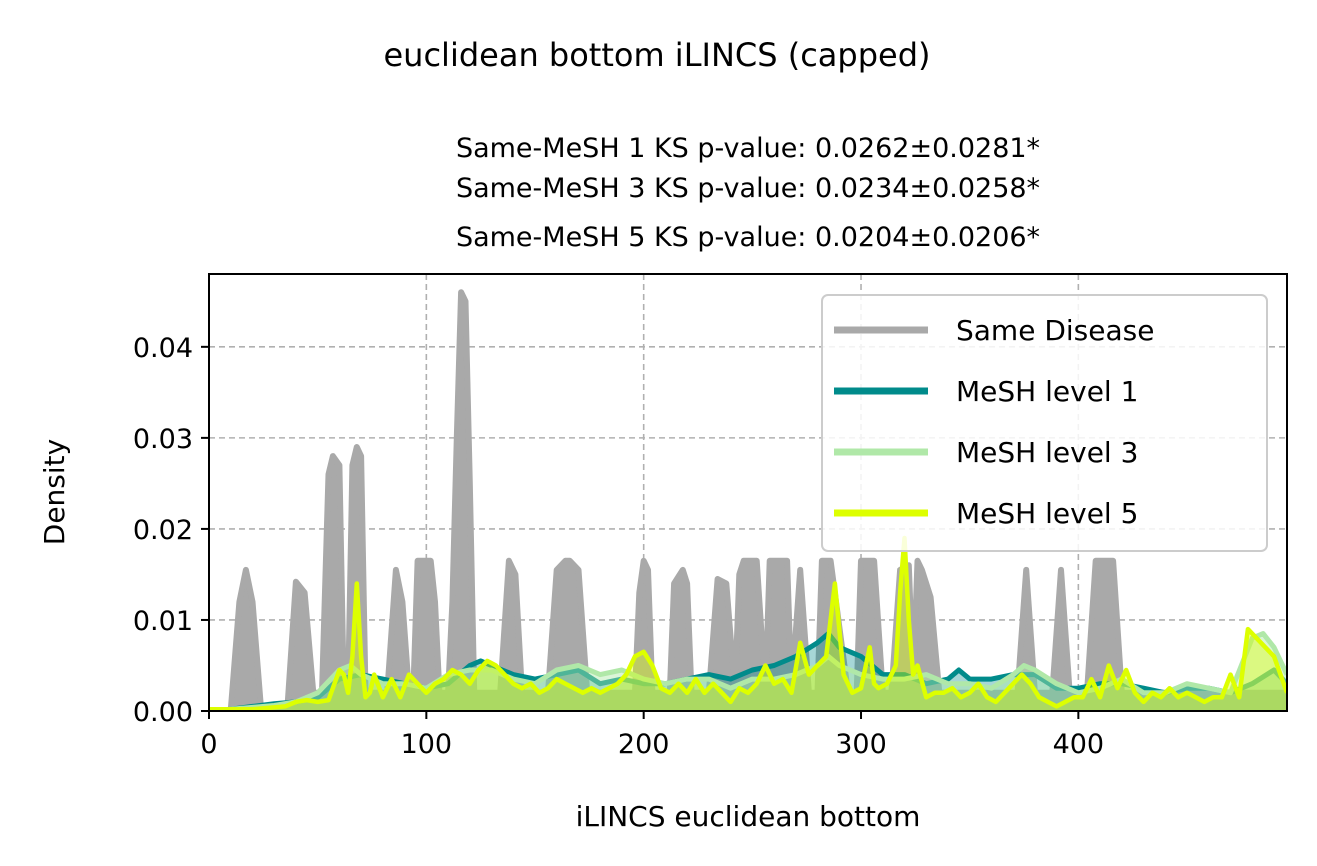  I want to click on legend-label-mesh-level-3: MeSH level 3, so click(1047, 452).